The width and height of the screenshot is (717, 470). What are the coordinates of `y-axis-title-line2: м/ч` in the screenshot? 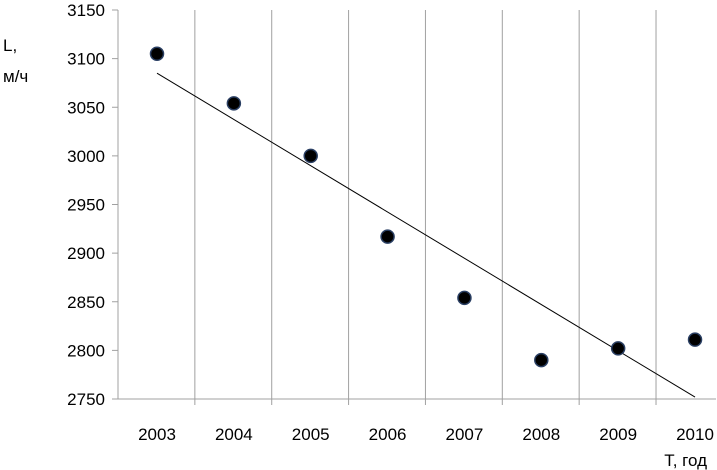 It's located at (15, 76).